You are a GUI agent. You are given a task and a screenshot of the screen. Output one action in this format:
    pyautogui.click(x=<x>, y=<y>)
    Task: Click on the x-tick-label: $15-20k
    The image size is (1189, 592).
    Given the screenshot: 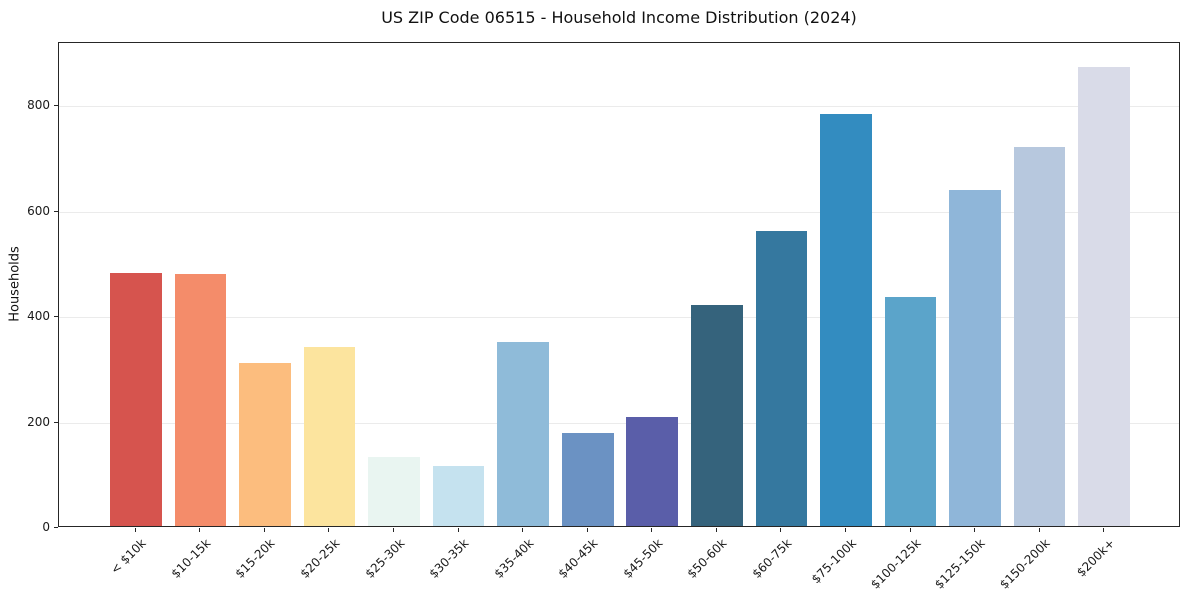 What is the action you would take?
    pyautogui.click(x=255, y=558)
    